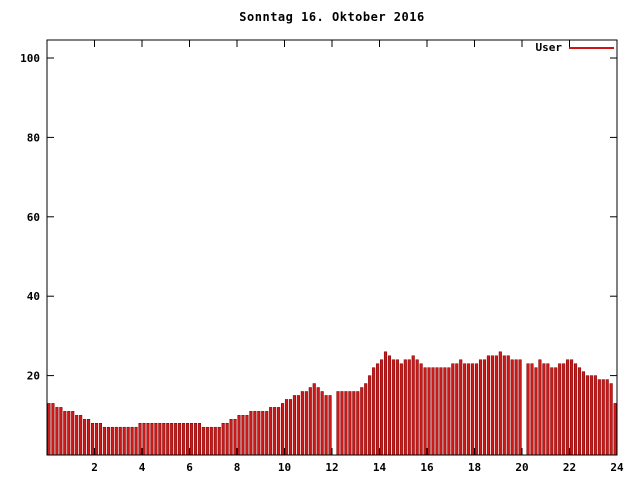 Image resolution: width=640 pixels, height=480 pixels. I want to click on x-tick-label: 14, so click(380, 467).